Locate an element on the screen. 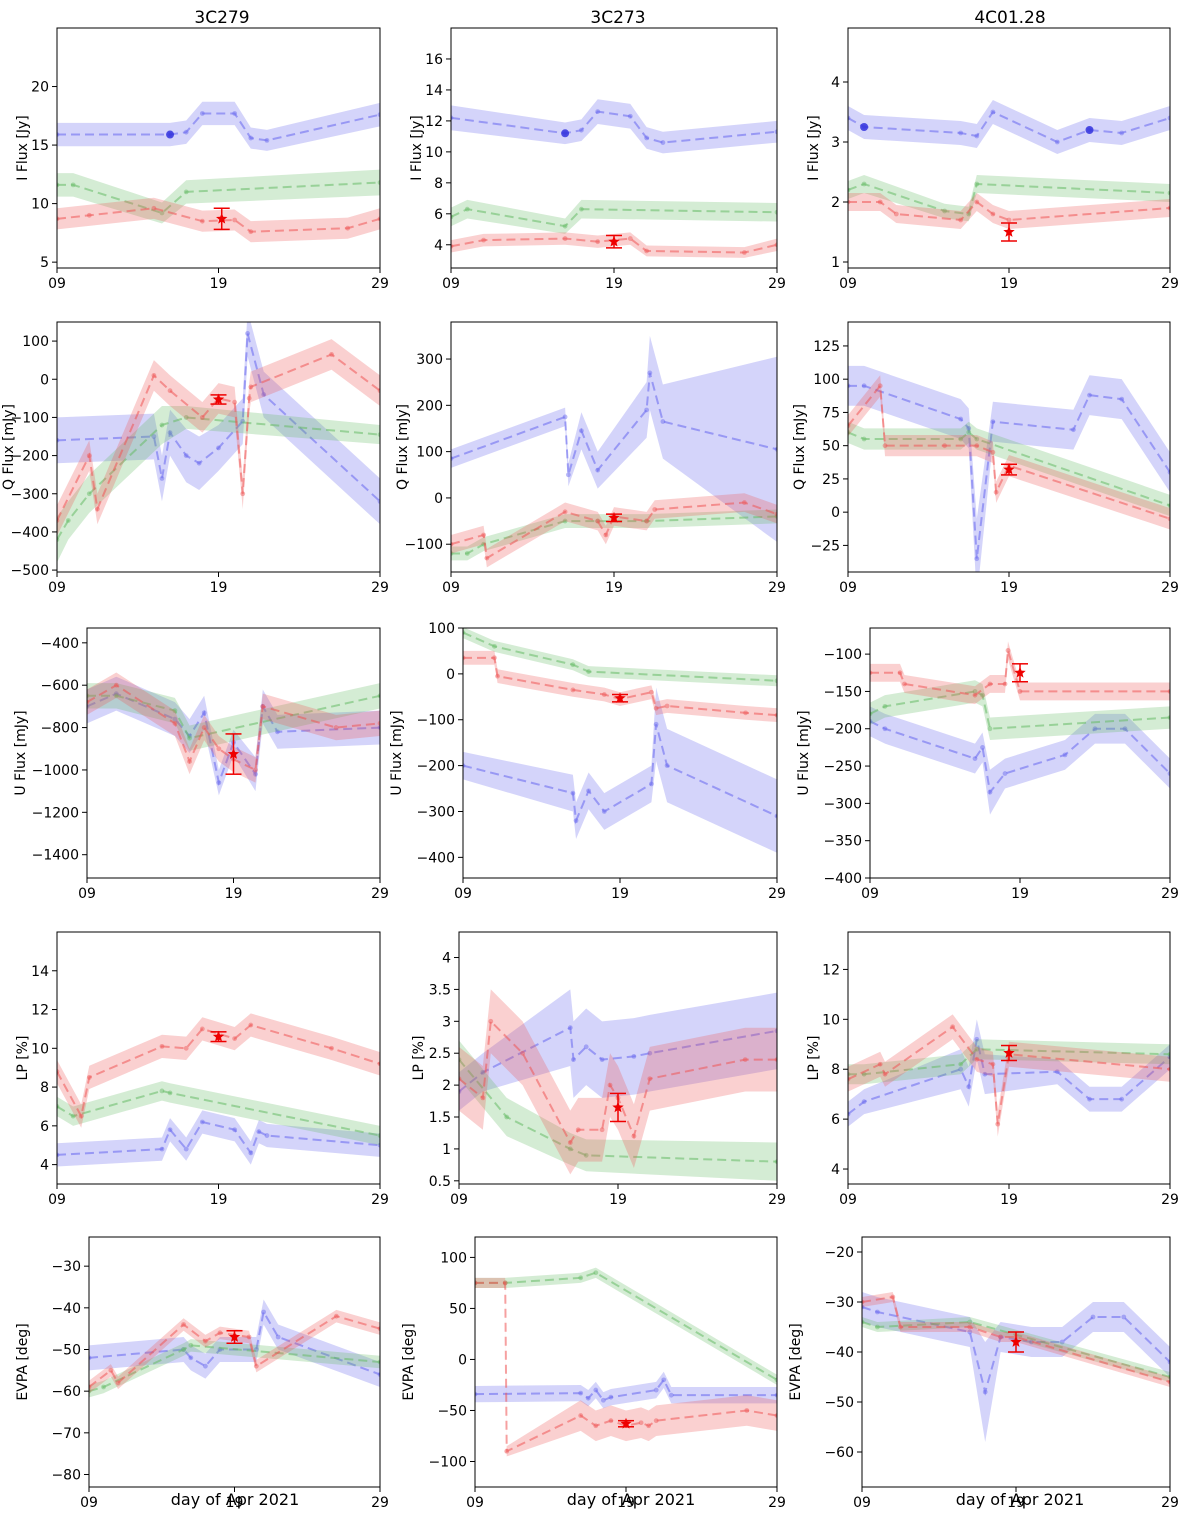 The width and height of the screenshot is (1200, 1523). panel-4C01.28-LP: 09 19 29 4 6 8 10 12 LP [%] is located at coordinates (992, 1069).